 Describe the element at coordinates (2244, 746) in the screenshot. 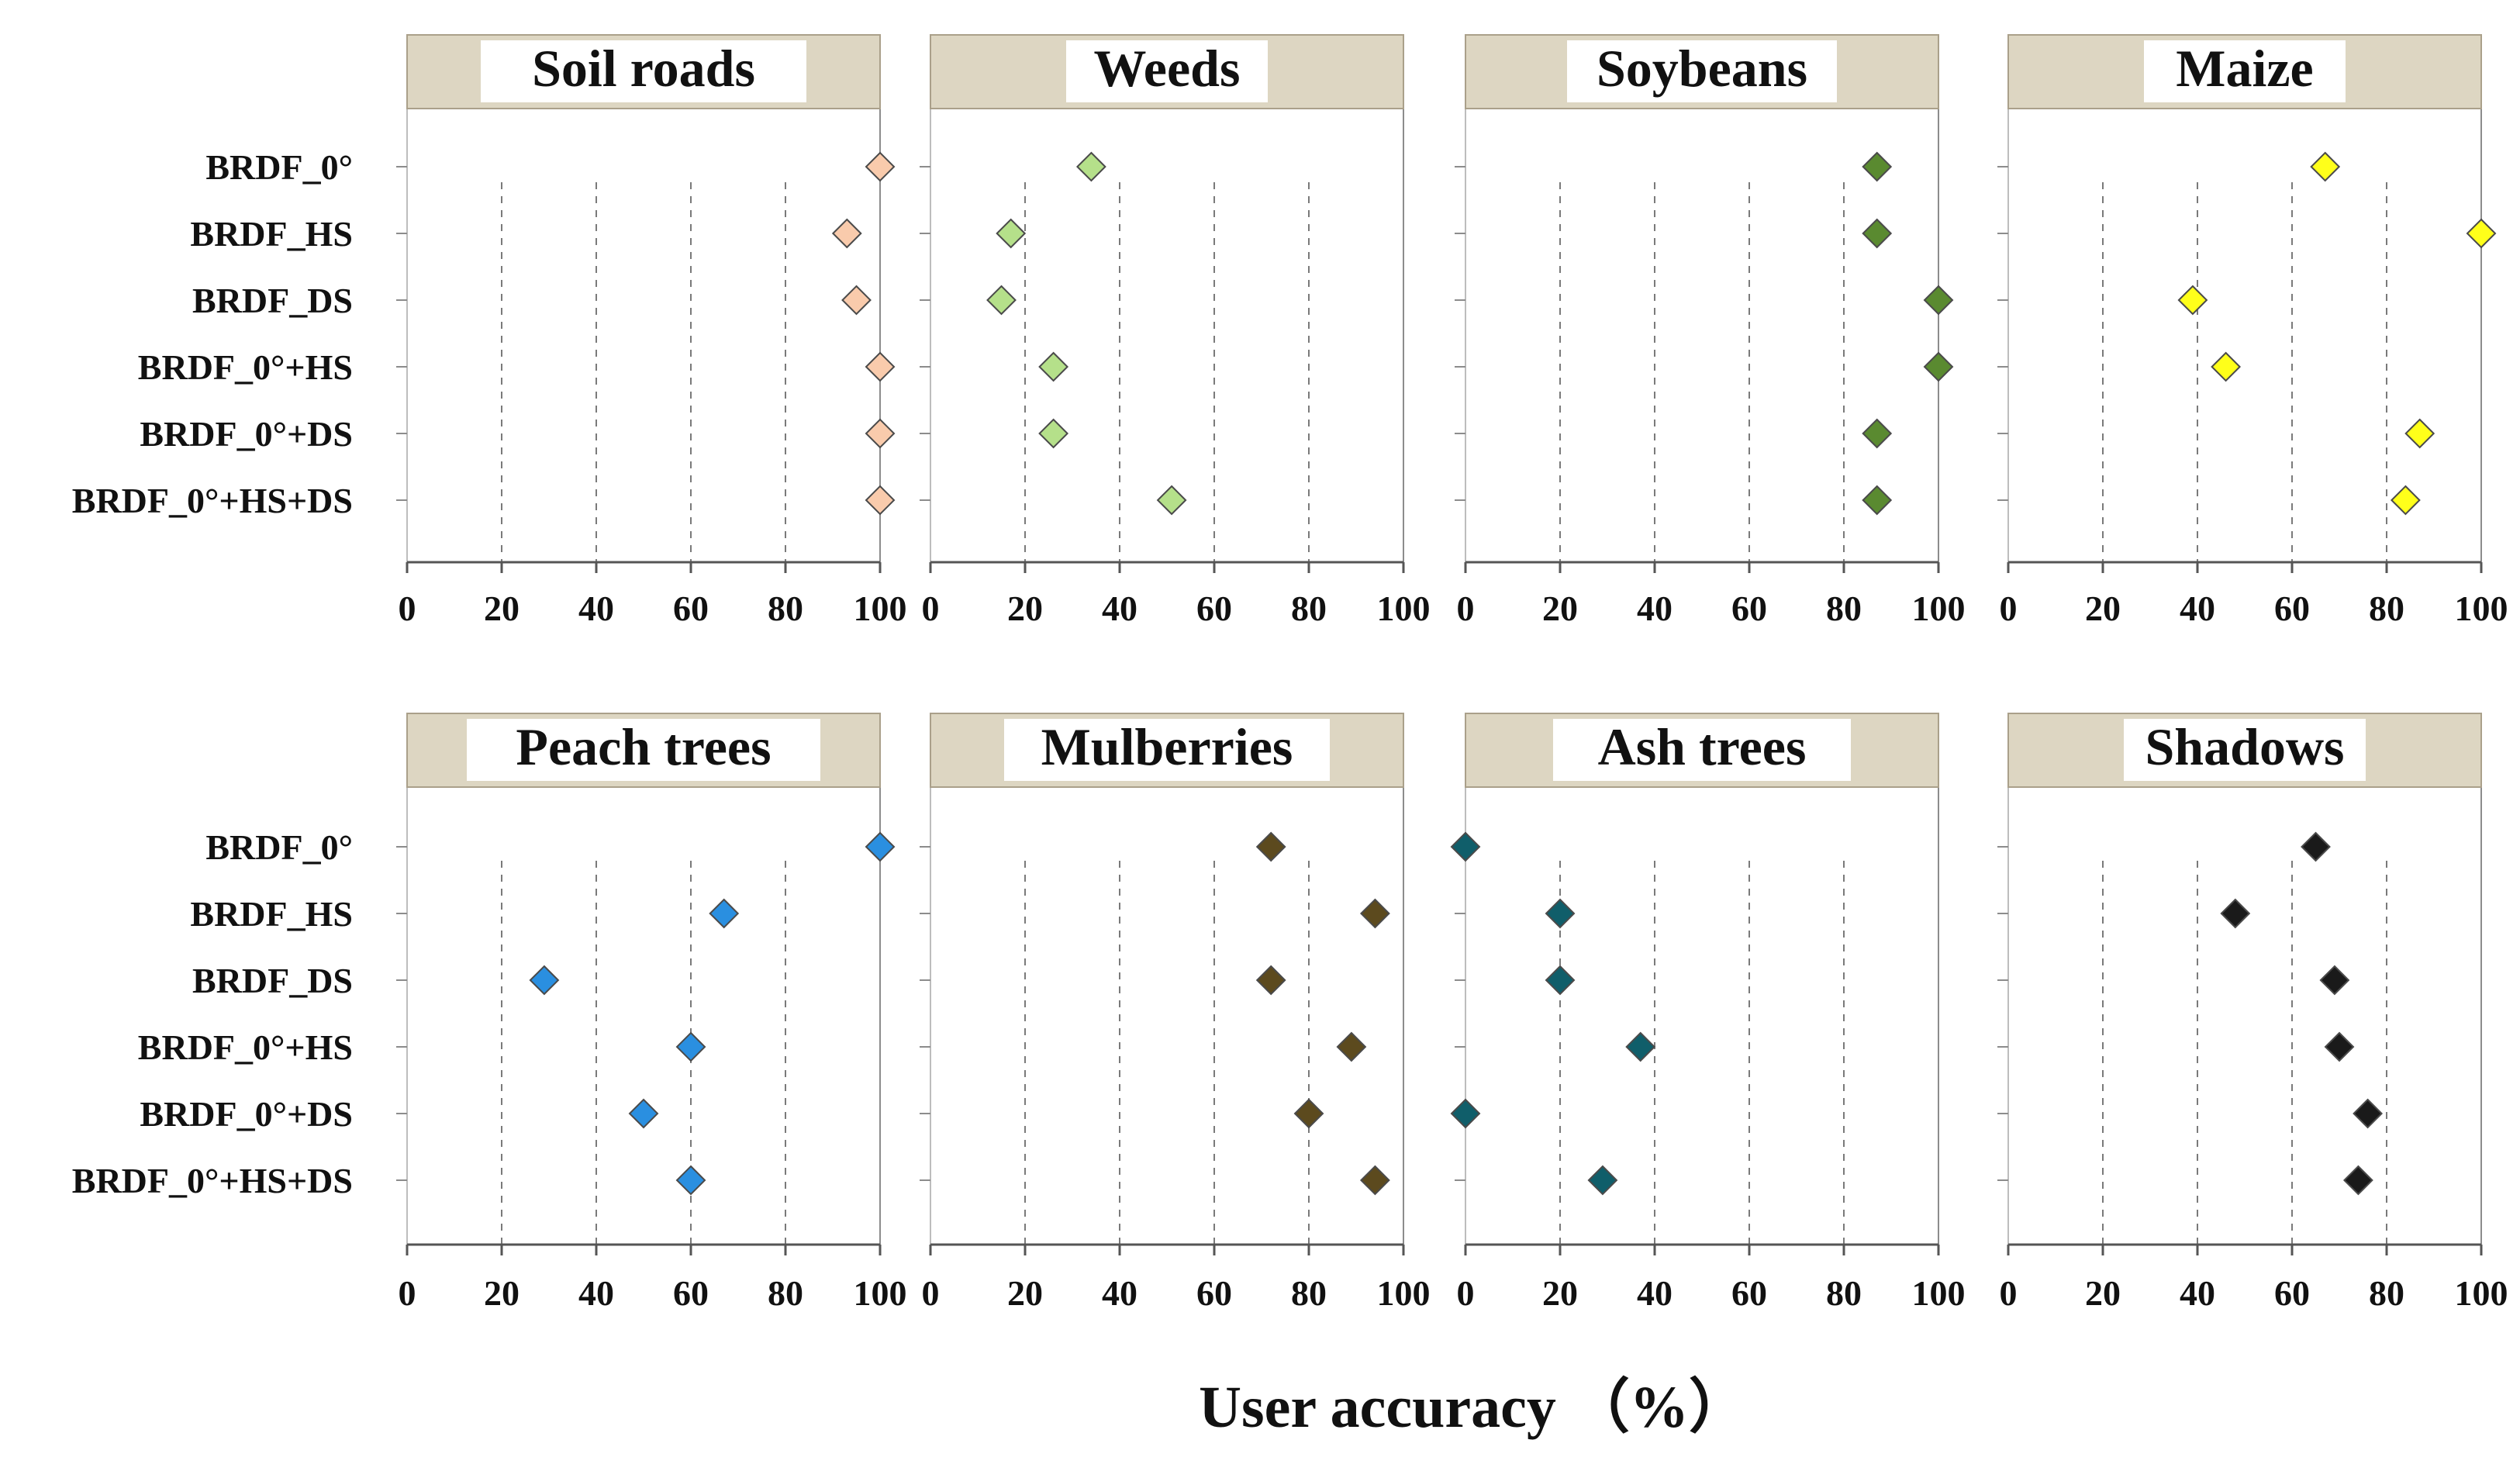

I see `panel-title-shadows: Shadows` at that location.